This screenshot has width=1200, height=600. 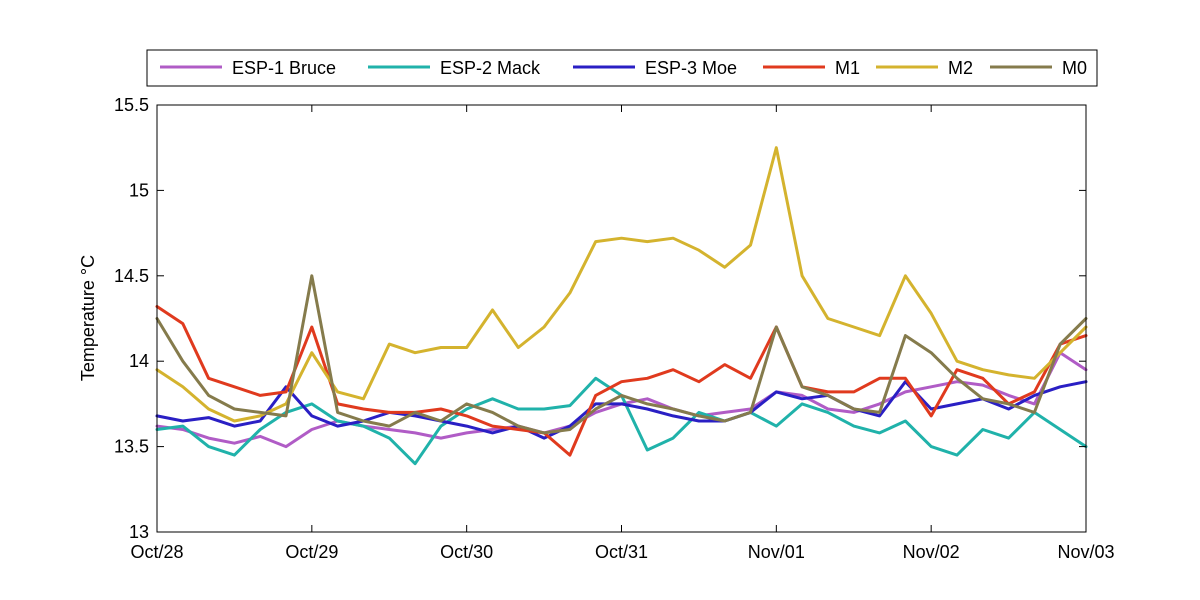 What do you see at coordinates (776, 552) in the screenshot?
I see `x-tick-label: Nov/01` at bounding box center [776, 552].